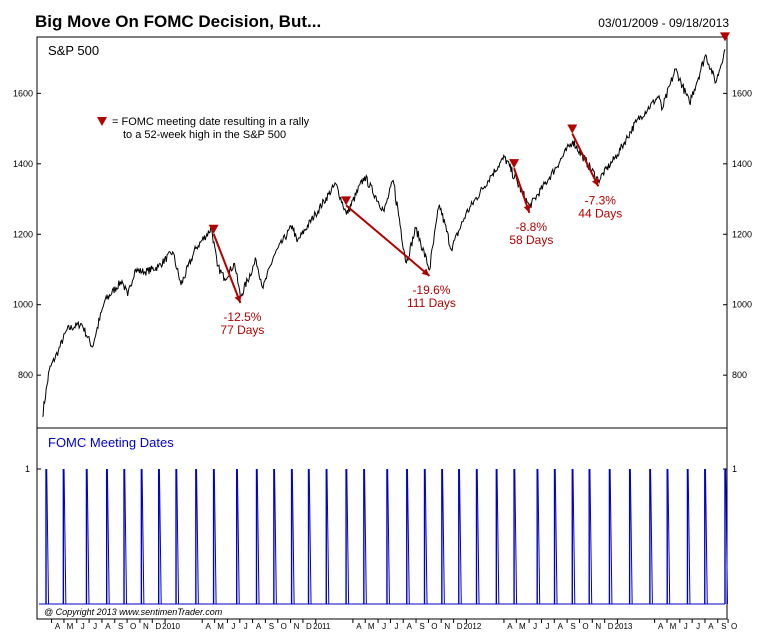  Describe the element at coordinates (742, 305) in the screenshot. I see `price-y-tick-label-right: 1000` at that location.